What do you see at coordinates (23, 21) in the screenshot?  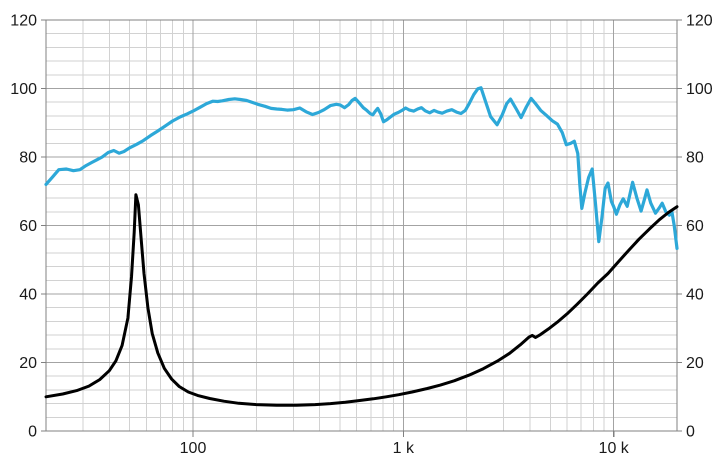 I see `y-axis-label-left: 120` at bounding box center [23, 21].